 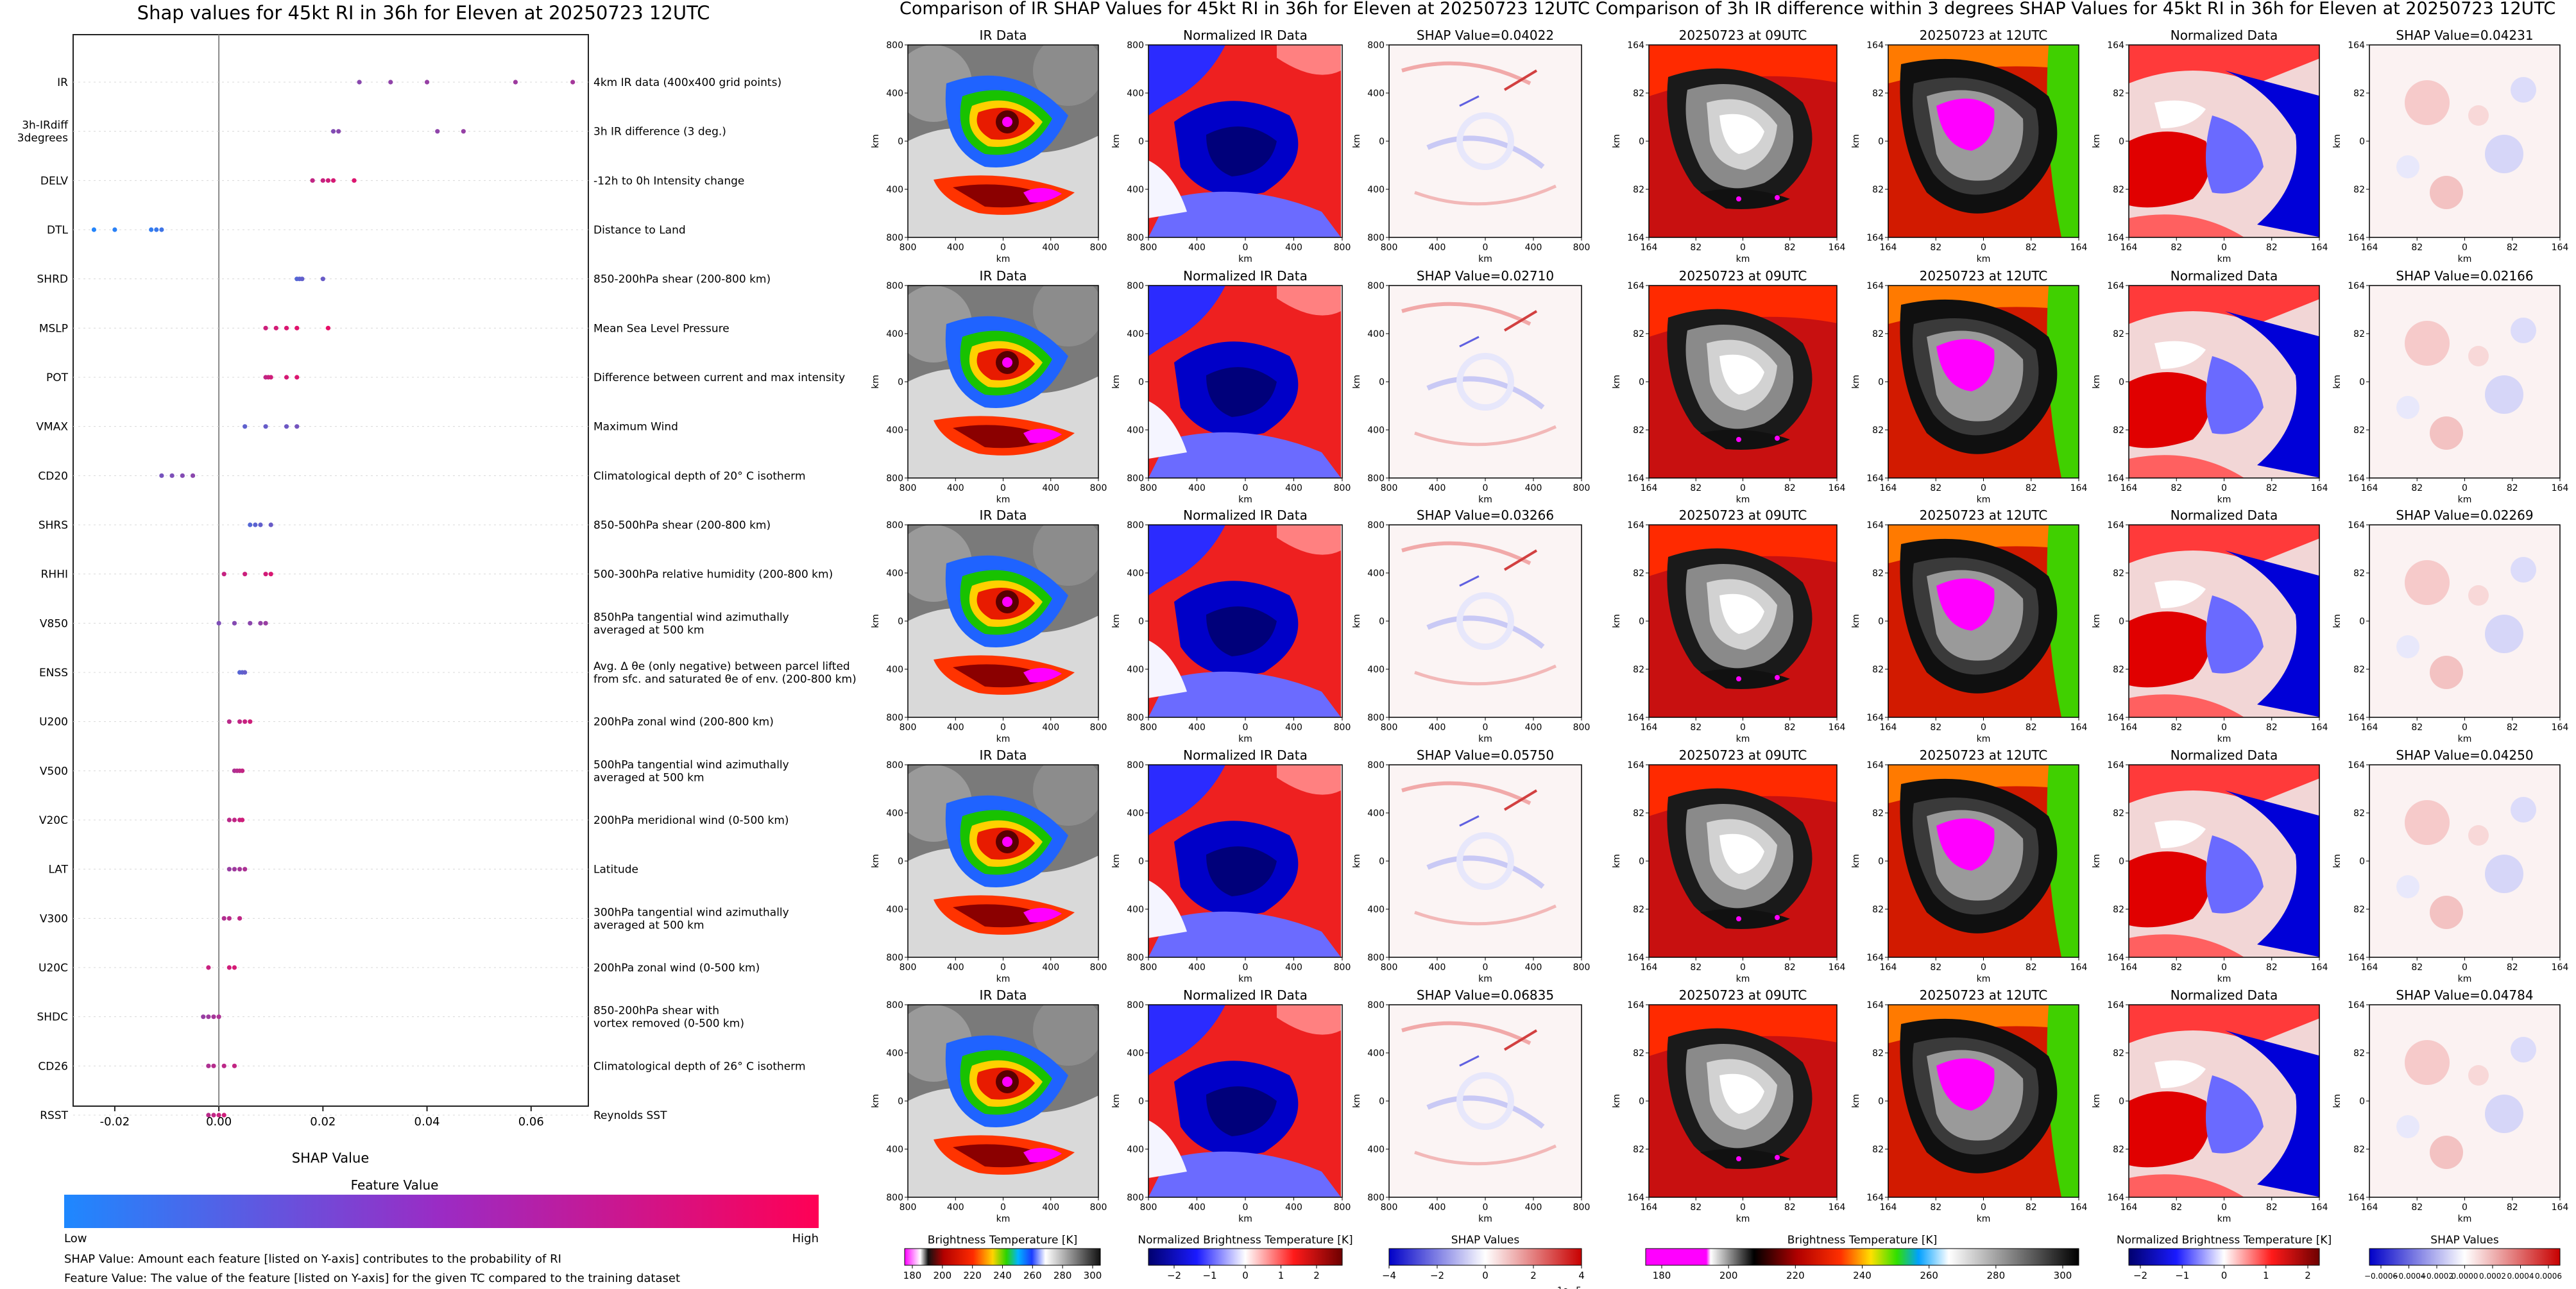 What do you see at coordinates (2063, 1275) in the screenshot?
I see `colorbar-tick-label: 300` at bounding box center [2063, 1275].